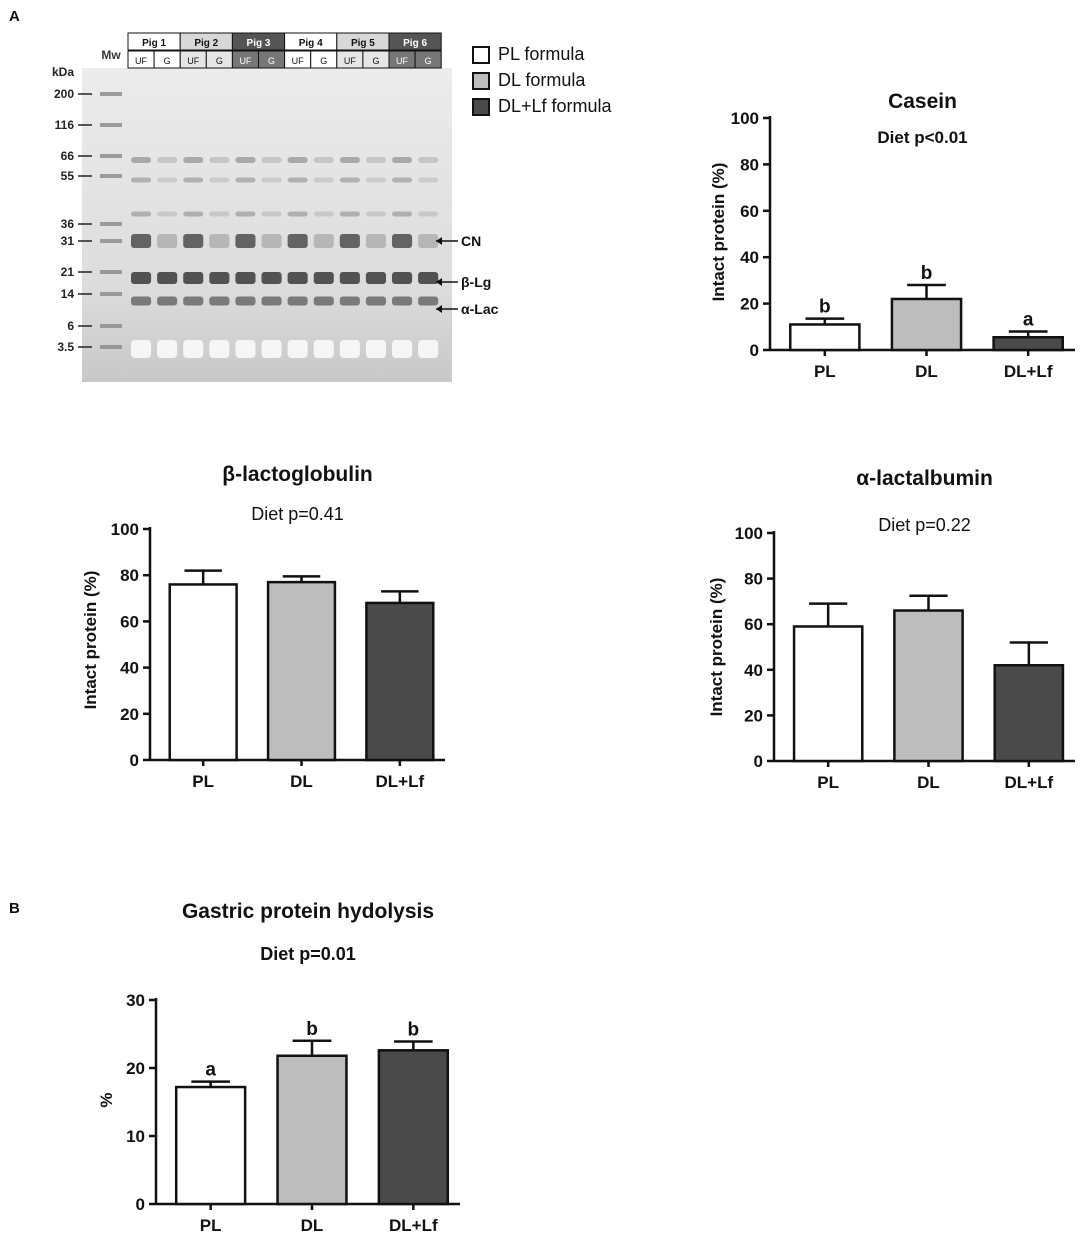  I want to click on marker-label: 66, so click(68, 156).